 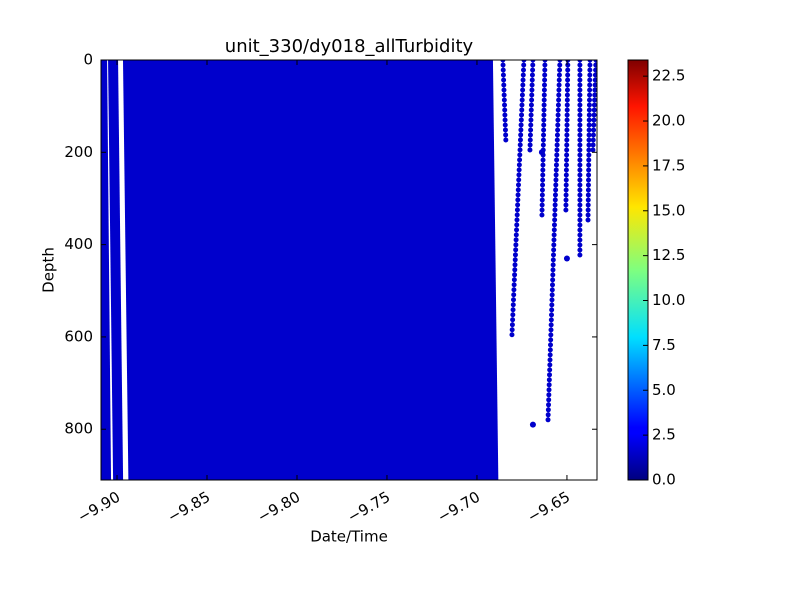 What do you see at coordinates (668, 76) in the screenshot?
I see `colorbar-tick-label: 22.5` at bounding box center [668, 76].